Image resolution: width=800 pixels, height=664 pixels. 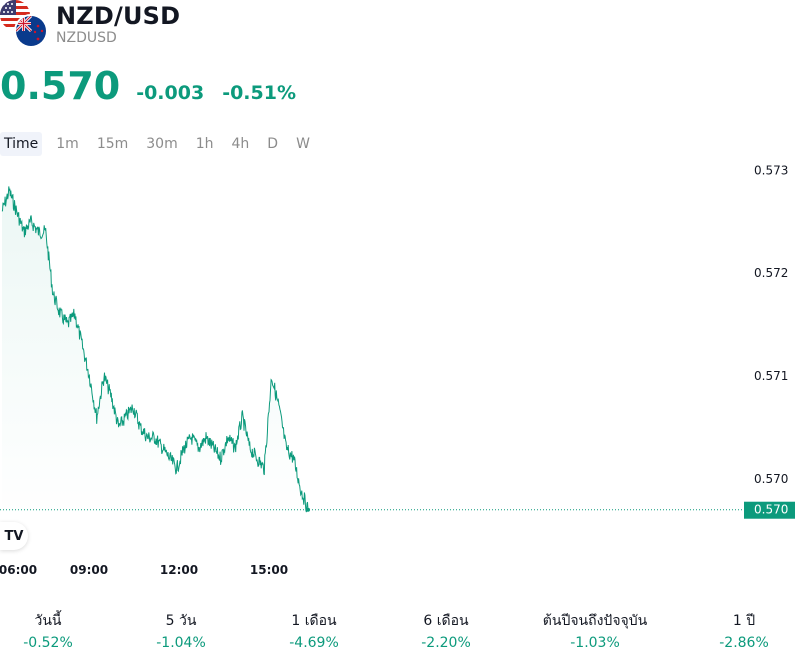 What do you see at coordinates (771, 170) in the screenshot?
I see `y-tick-label: 0.573` at bounding box center [771, 170].